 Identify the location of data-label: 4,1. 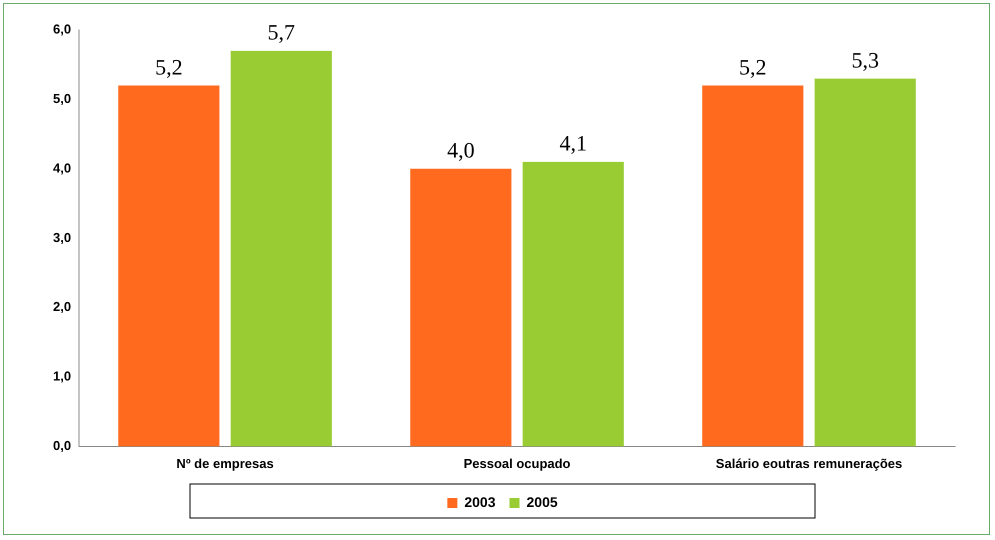
(573, 143).